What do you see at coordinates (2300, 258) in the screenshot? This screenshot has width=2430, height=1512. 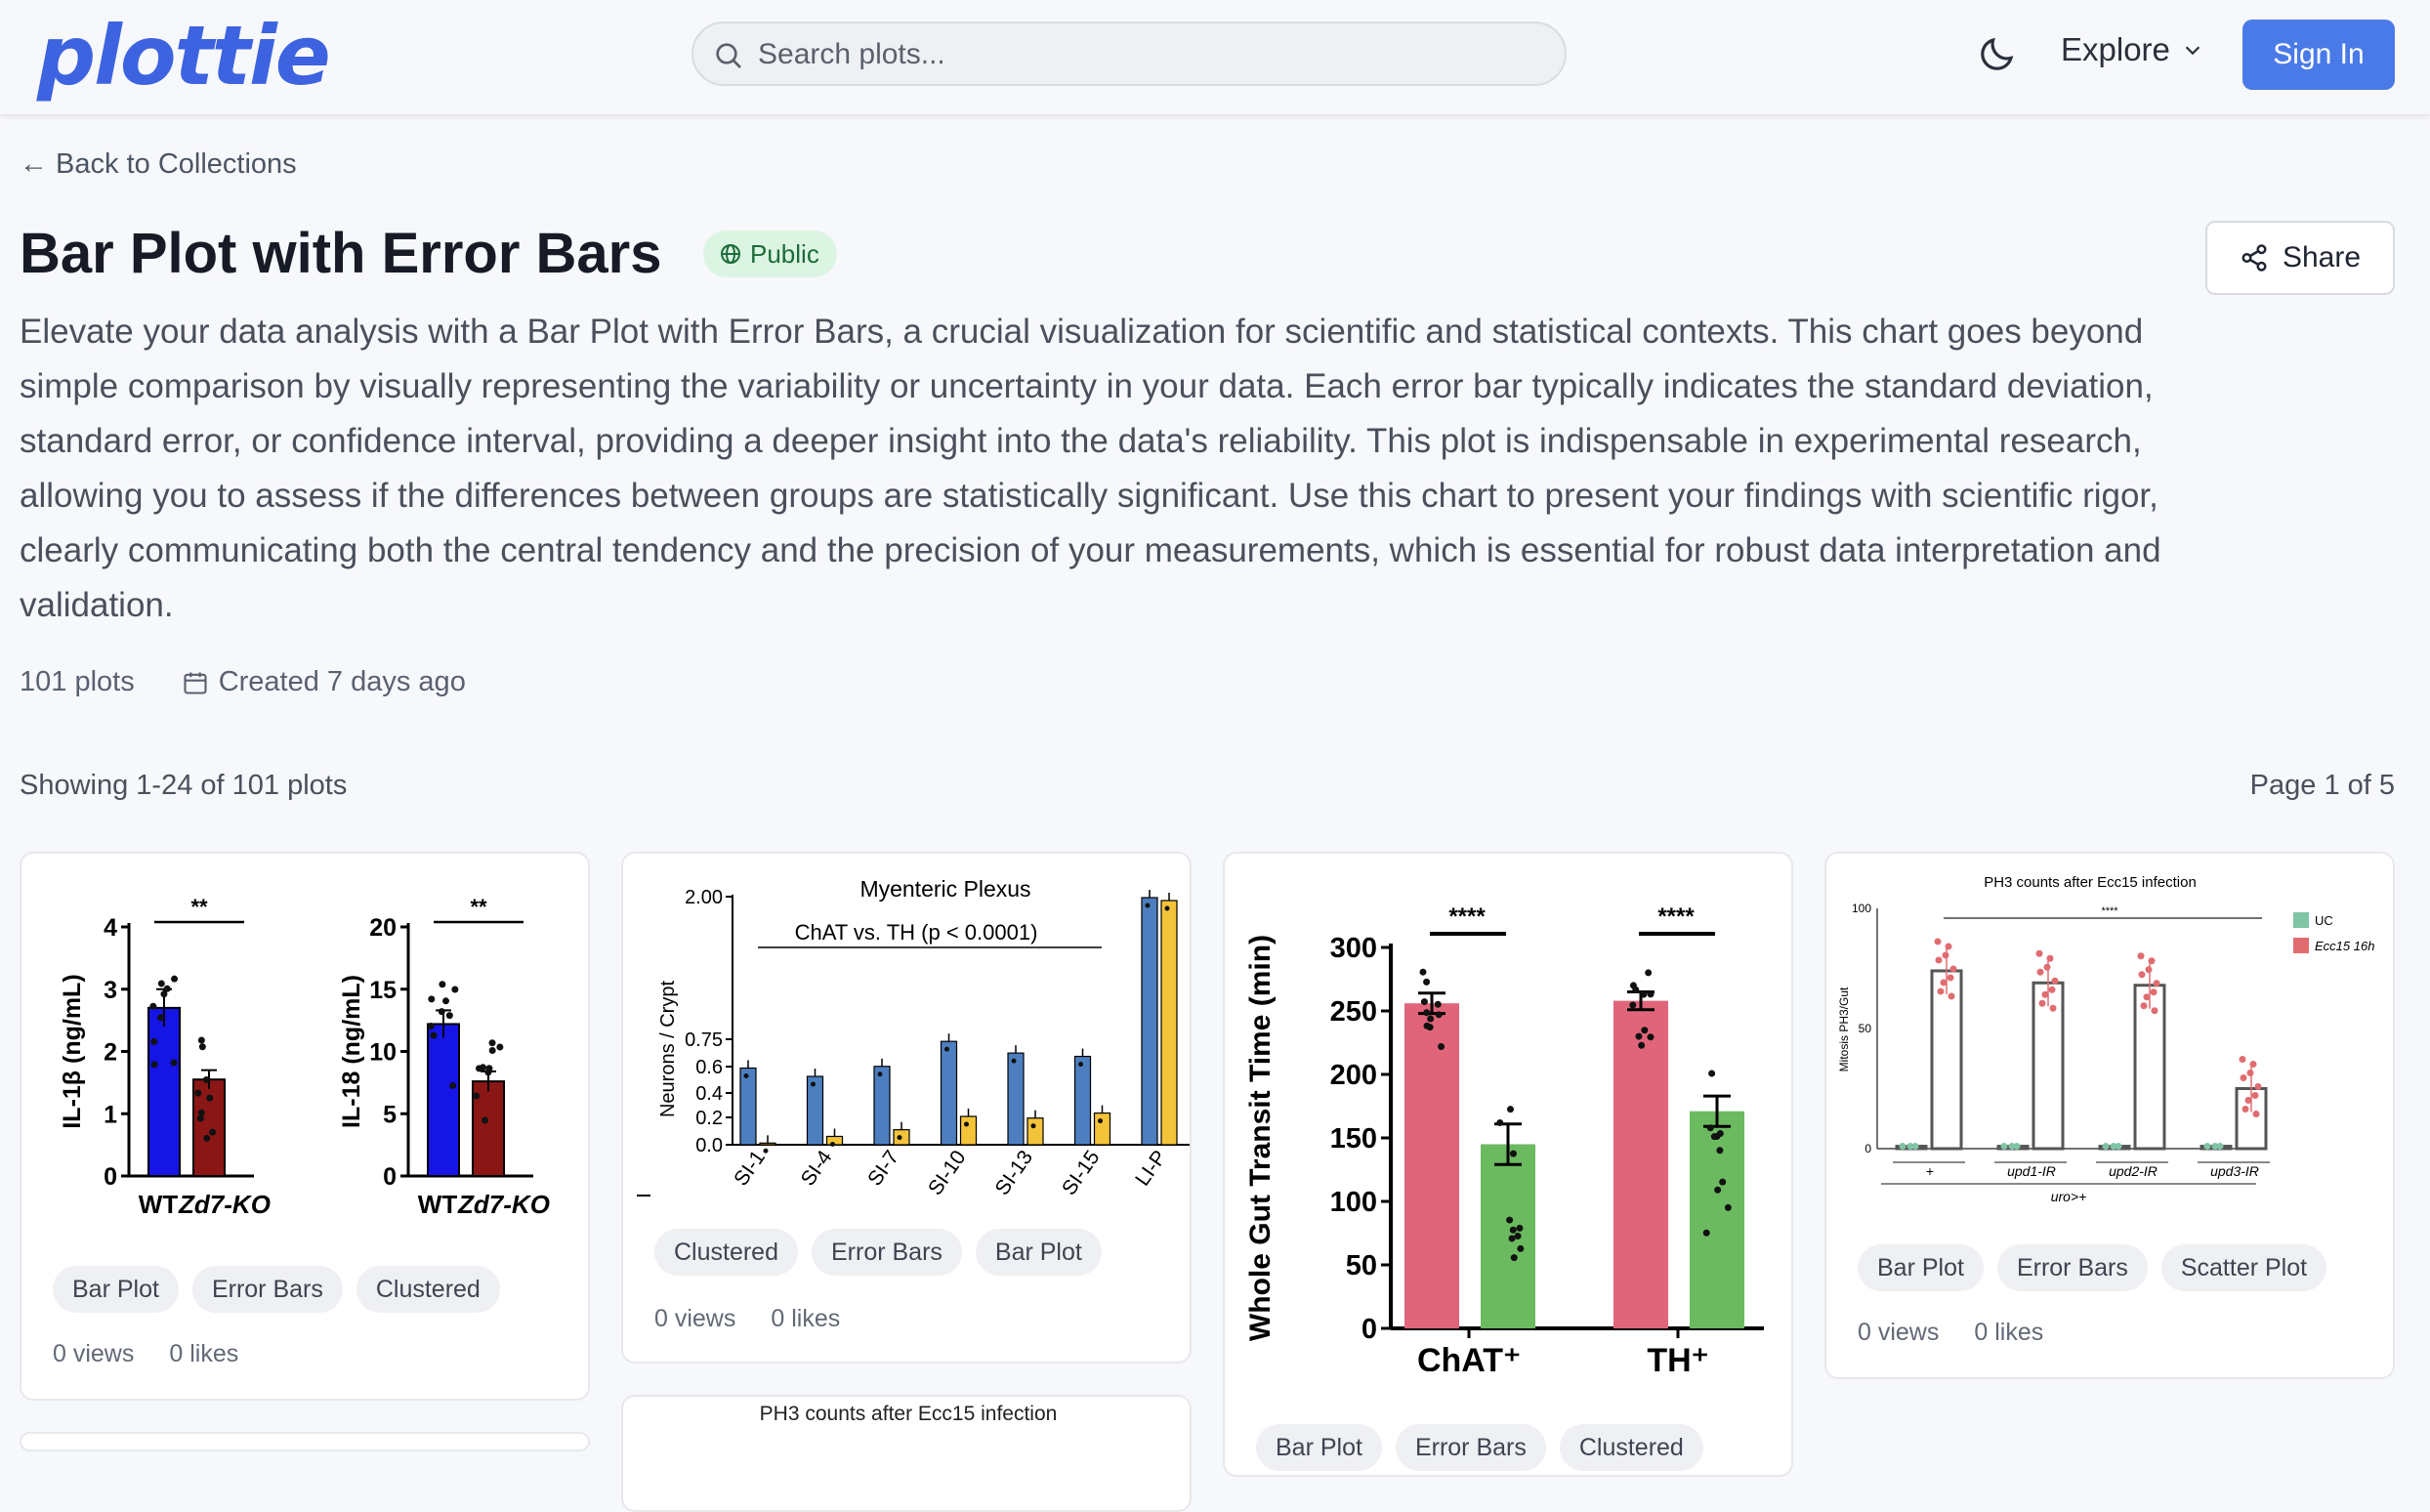 I see `share-button: Share` at bounding box center [2300, 258].